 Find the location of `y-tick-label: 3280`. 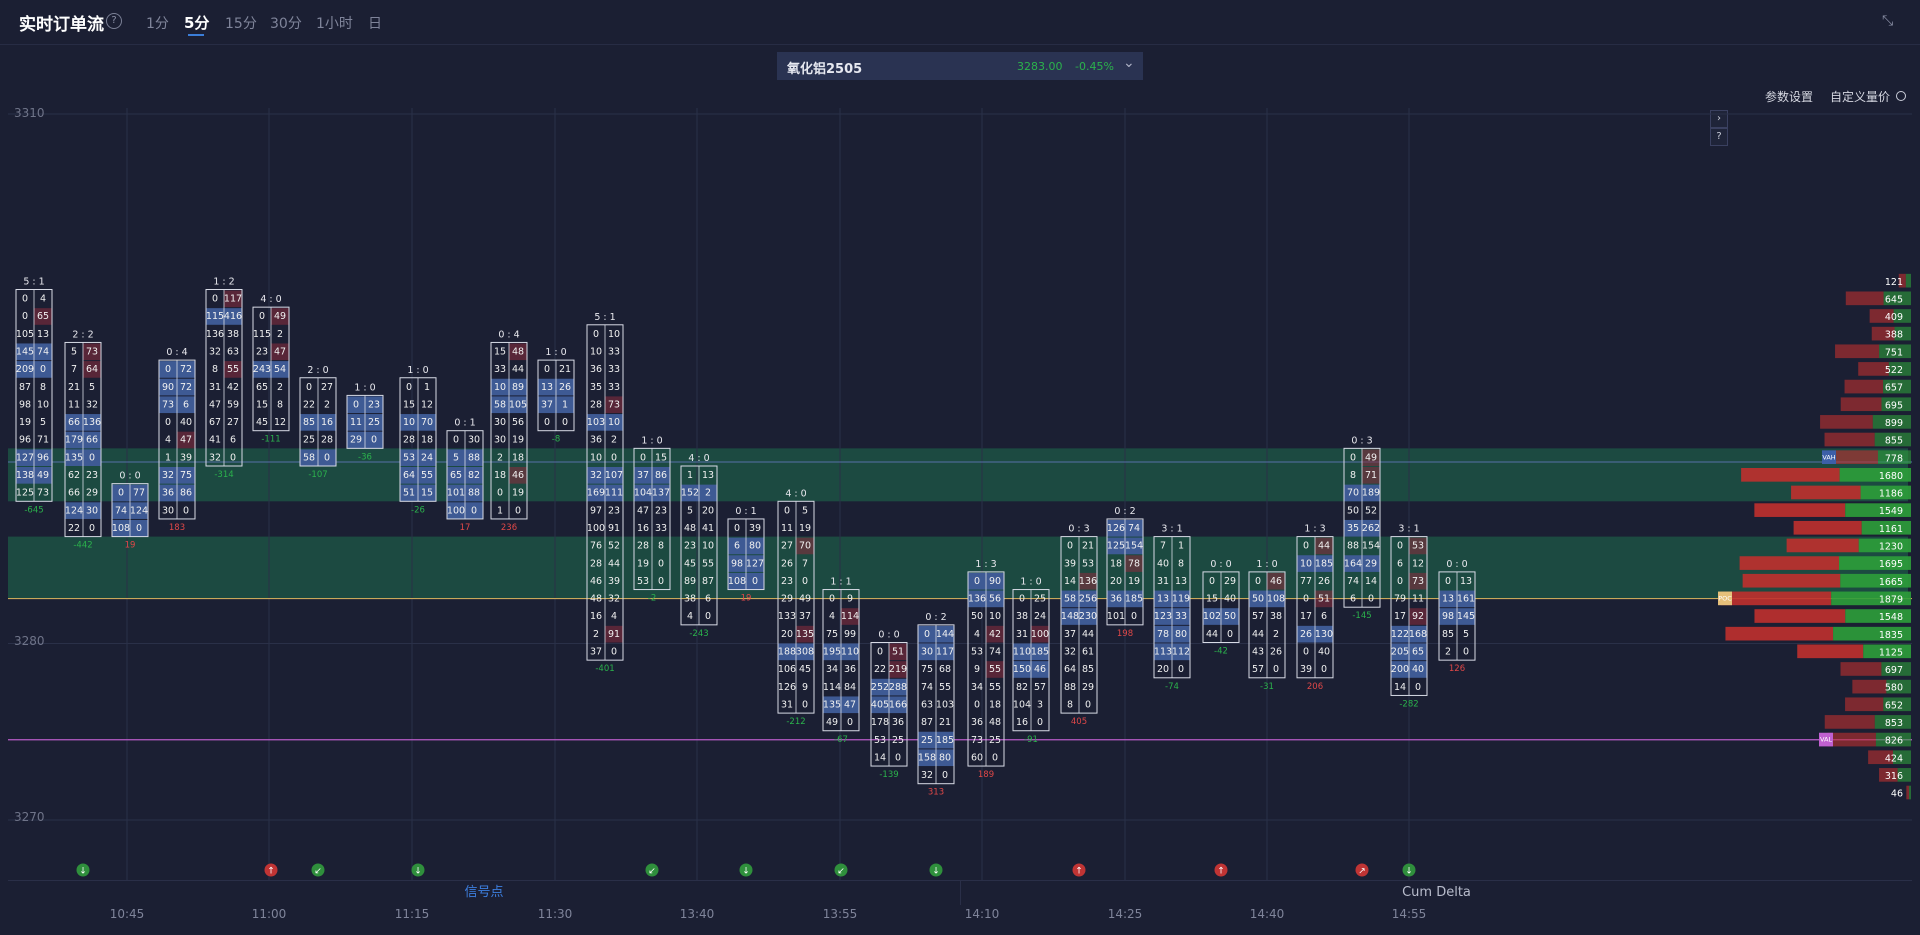

y-tick-label: 3280 is located at coordinates (29, 641).